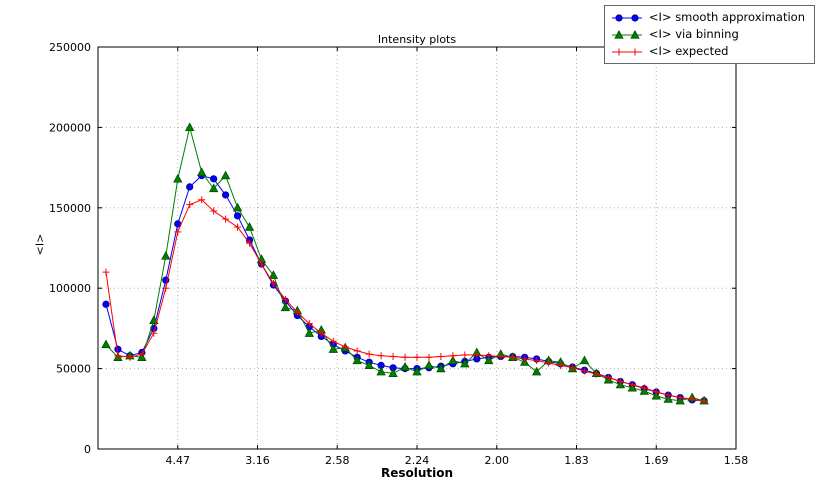  Describe the element at coordinates (70, 208) in the screenshot. I see `y-tick-label: 150000` at that location.